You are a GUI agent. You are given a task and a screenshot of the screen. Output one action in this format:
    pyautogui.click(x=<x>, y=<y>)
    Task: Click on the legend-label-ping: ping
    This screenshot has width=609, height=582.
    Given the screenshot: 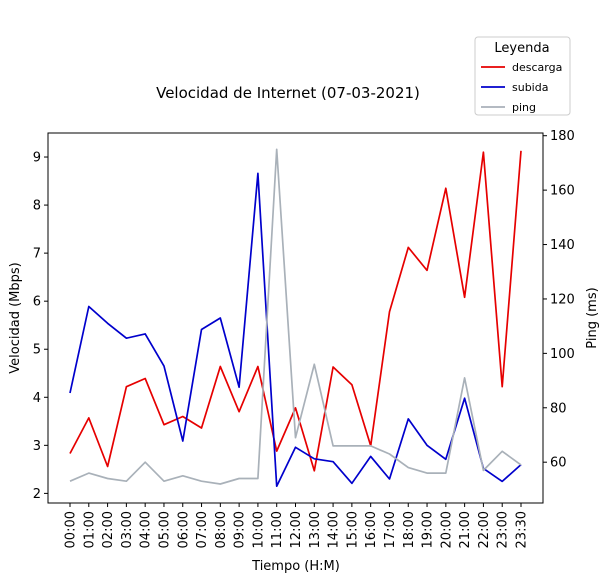 What is the action you would take?
    pyautogui.click(x=524, y=107)
    